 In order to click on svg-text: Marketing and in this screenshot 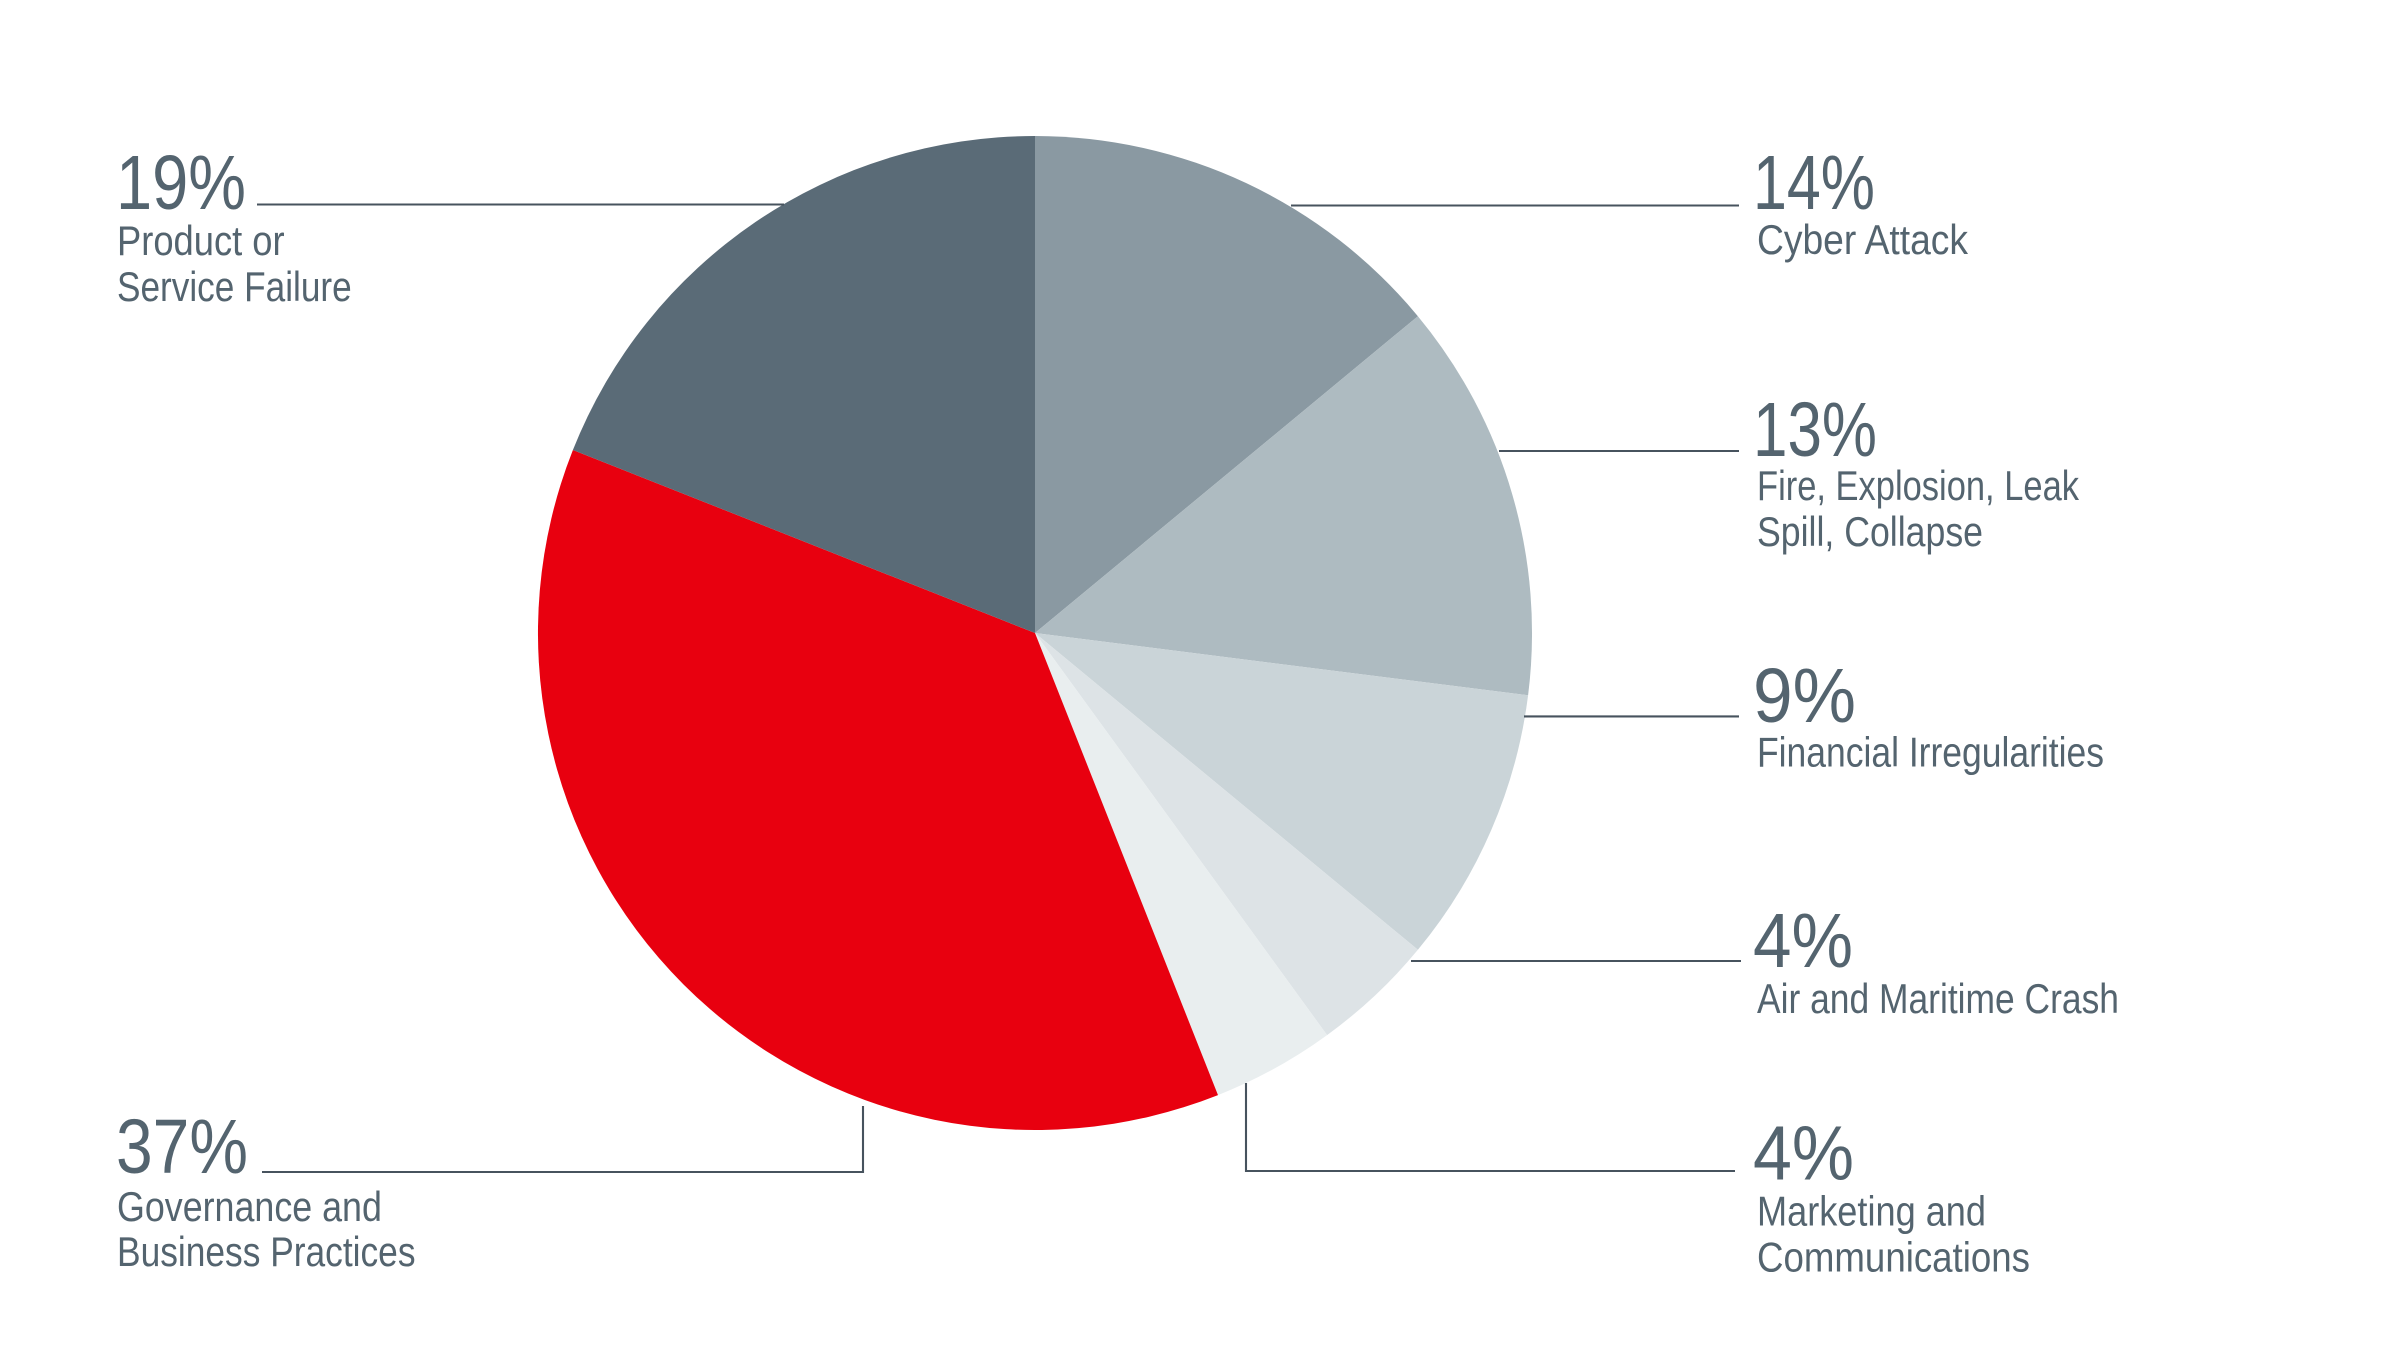, I will do `click(1871, 1211)`.